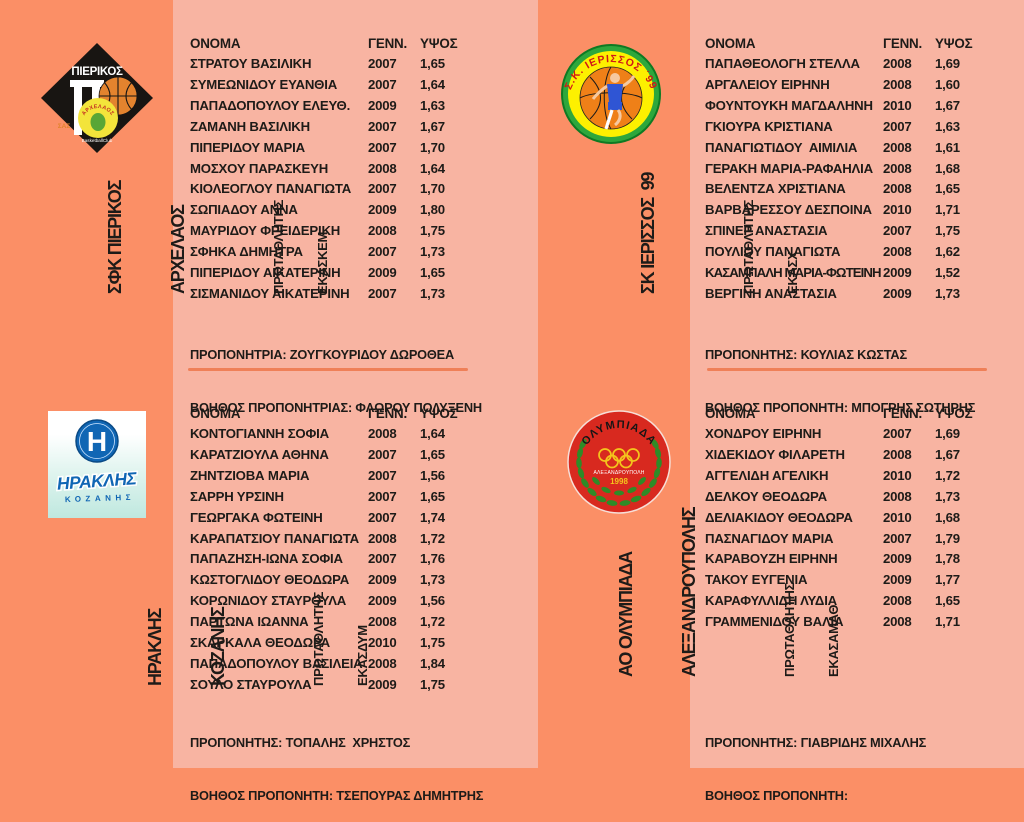 The height and width of the screenshot is (822, 1024). I want to click on table-row: ΚΩΣΤΟΓΛΙΔΟΥ ΘΕΟΔΩΡΑ 2009 1,73, so click(333, 580).